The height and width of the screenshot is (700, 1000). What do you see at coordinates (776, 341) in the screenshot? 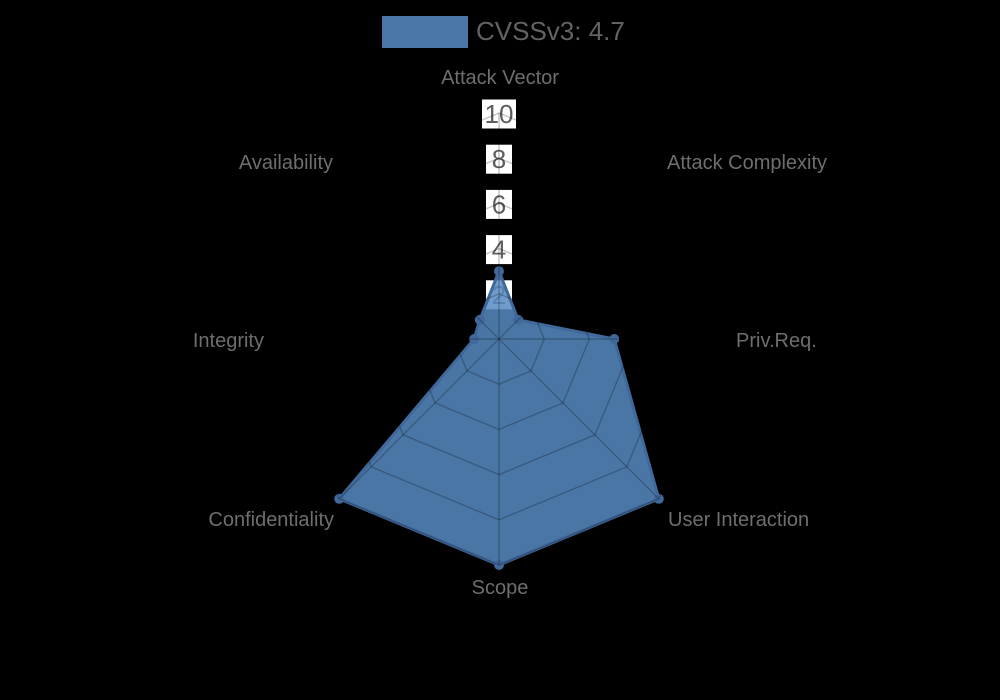
I see `axis-label-priv-req: Priv.Req.` at bounding box center [776, 341].